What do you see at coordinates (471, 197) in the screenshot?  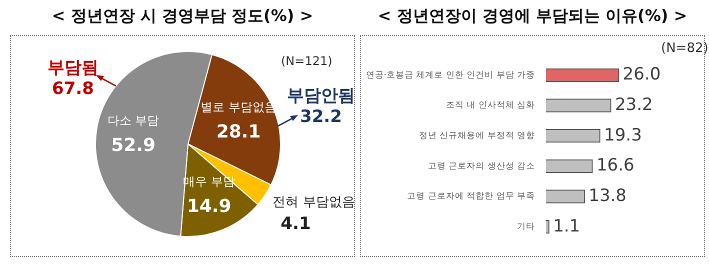 I see `y-tick-label: 고령 근로자에 적합한 업무 부족` at bounding box center [471, 197].